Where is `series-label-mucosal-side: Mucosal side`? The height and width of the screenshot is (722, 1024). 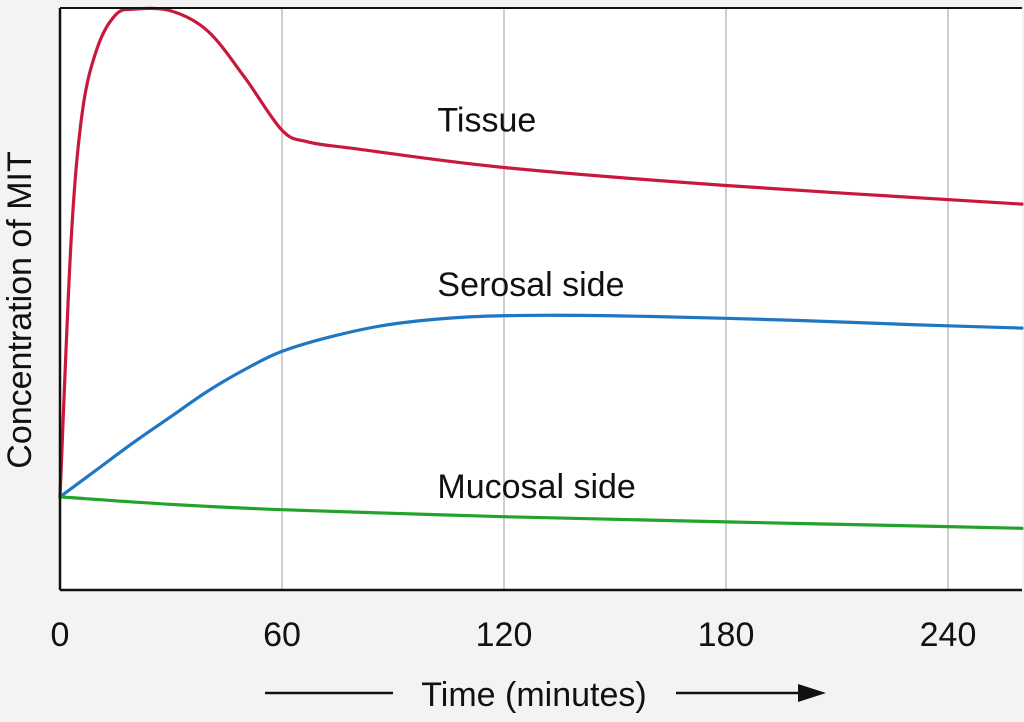 series-label-mucosal-side: Mucosal side is located at coordinates (536, 487).